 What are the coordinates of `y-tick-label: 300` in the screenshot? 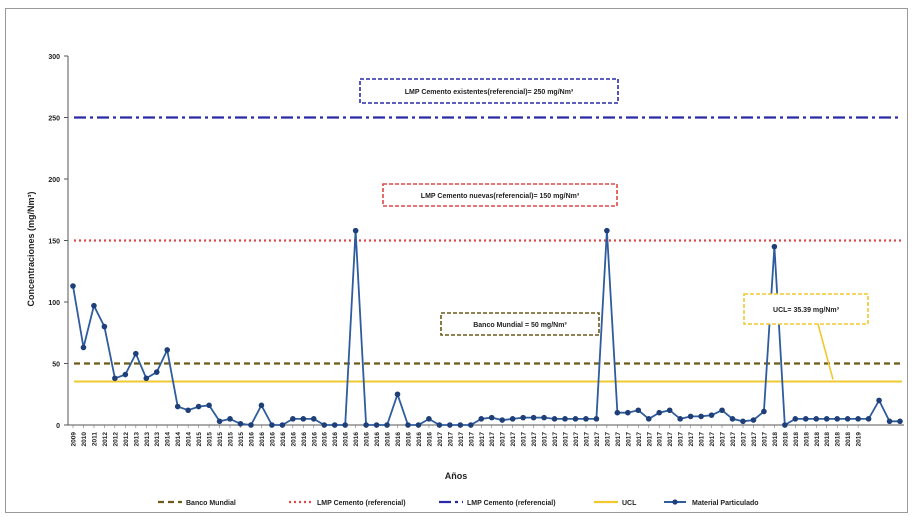 It's located at (54, 57).